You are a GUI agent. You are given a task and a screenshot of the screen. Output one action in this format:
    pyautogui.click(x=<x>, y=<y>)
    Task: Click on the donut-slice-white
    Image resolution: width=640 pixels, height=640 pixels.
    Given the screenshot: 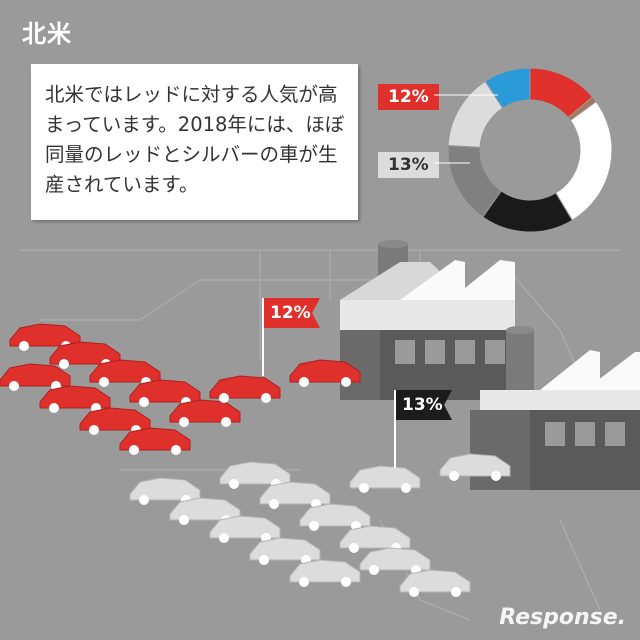 What is the action you would take?
    pyautogui.click(x=584, y=160)
    